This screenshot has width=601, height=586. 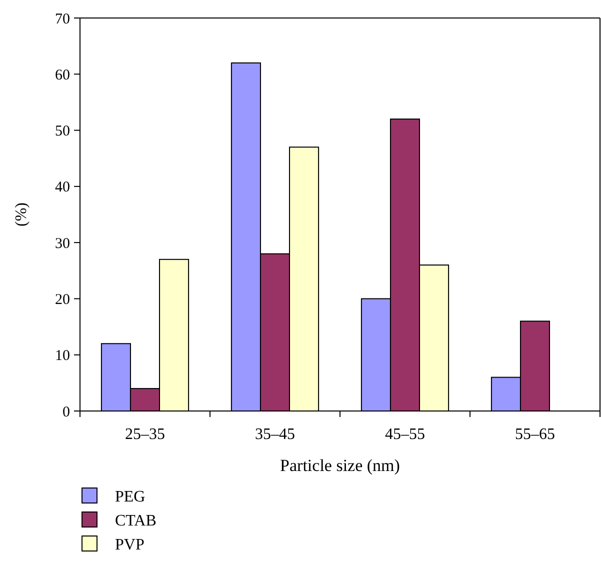 What do you see at coordinates (145, 434) in the screenshot?
I see `x-tick-label: 25–35` at bounding box center [145, 434].